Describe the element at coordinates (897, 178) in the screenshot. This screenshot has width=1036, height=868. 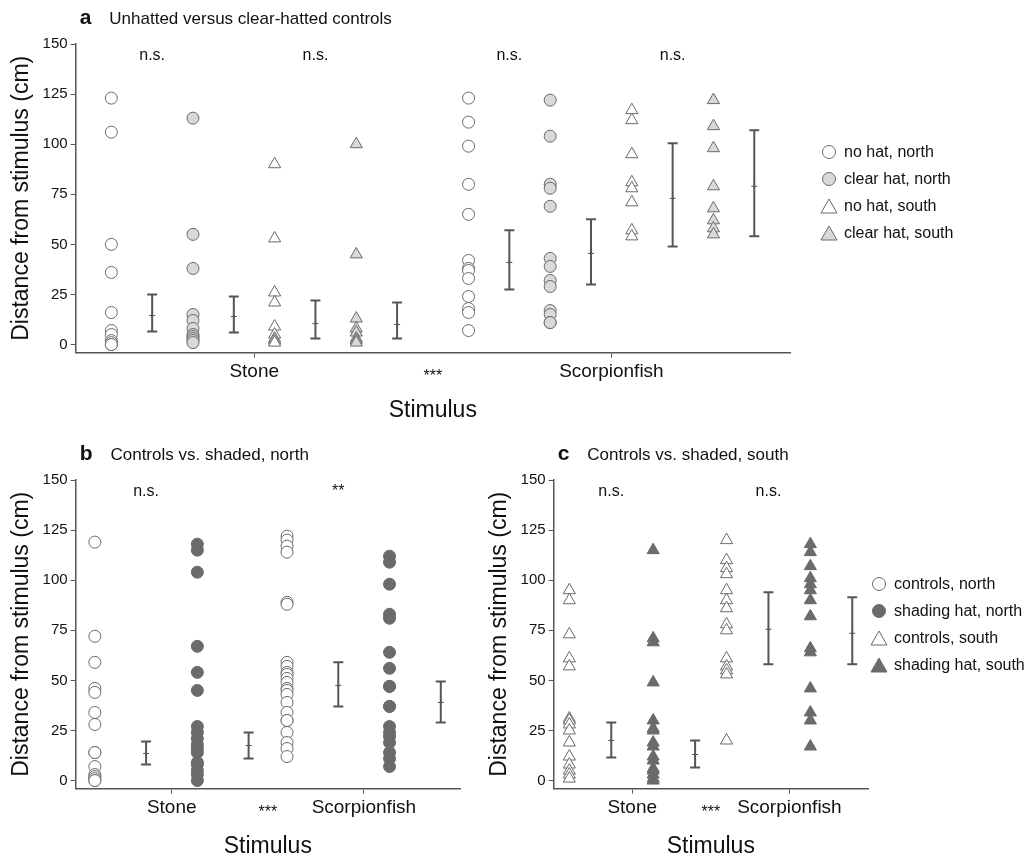
I see `legend-label: clear hat, north` at that location.